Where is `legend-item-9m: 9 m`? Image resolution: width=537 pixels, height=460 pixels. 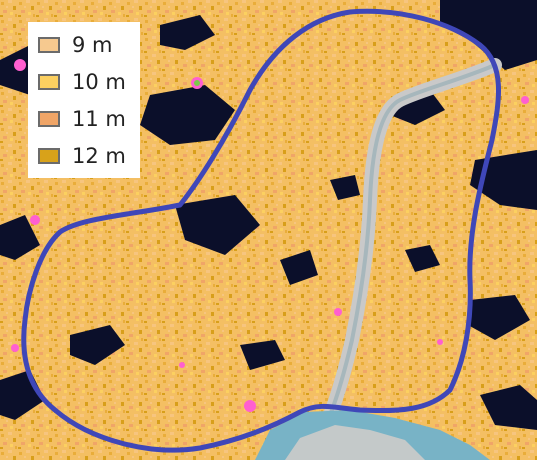
legend-item-9m: 9 m is located at coordinates (89, 44).